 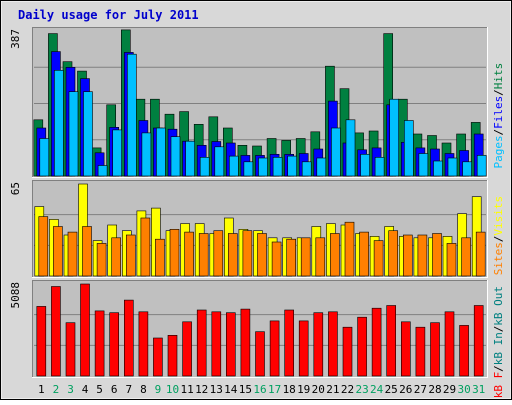 I want to click on x-label-day-24: 24, so click(x=377, y=389).